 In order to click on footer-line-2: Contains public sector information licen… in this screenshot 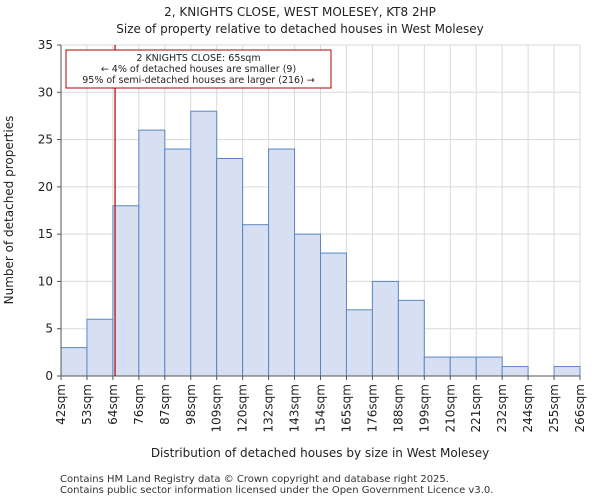, I will do `click(277, 490)`.